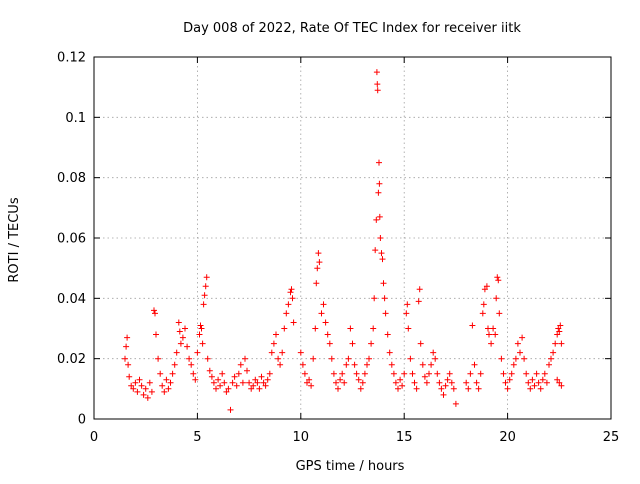  I want to click on y-tick-label: 0.04, so click(71, 299).